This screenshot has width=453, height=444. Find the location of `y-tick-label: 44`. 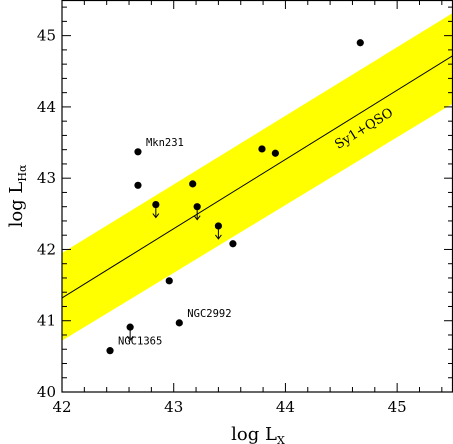

y-tick-label: 44 is located at coordinates (46, 107).